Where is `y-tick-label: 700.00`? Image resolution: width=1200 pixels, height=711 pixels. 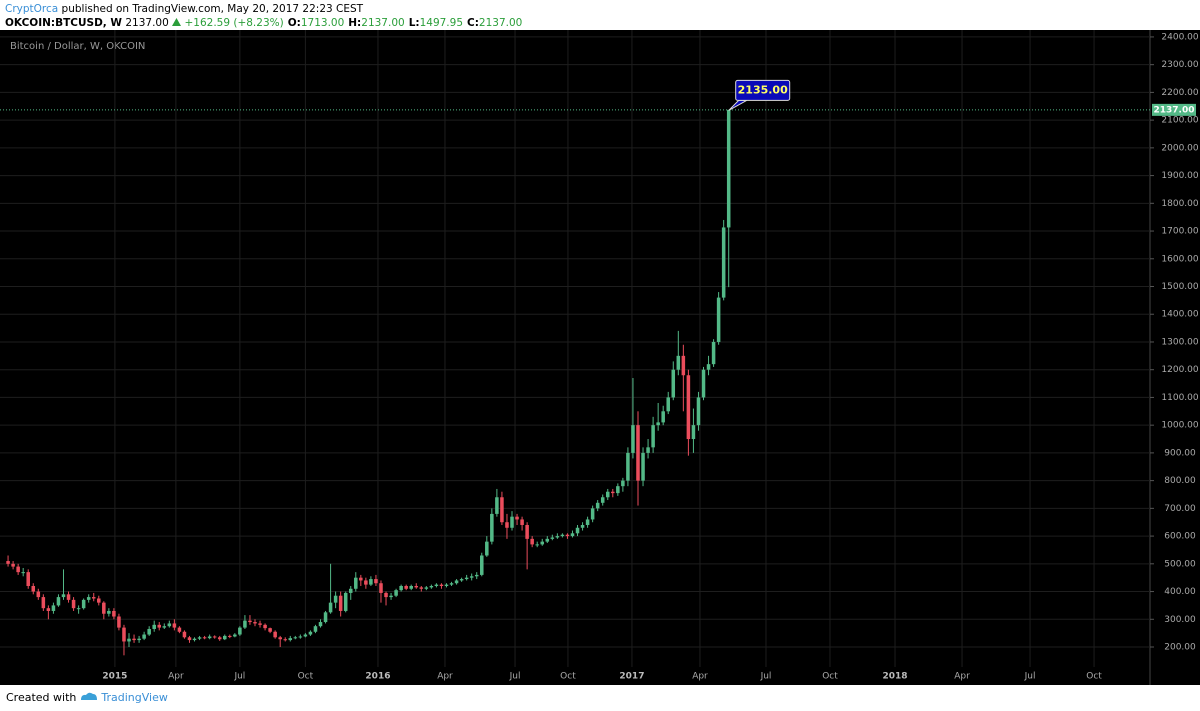
y-tick-label: 700.00 is located at coordinates (1180, 509).